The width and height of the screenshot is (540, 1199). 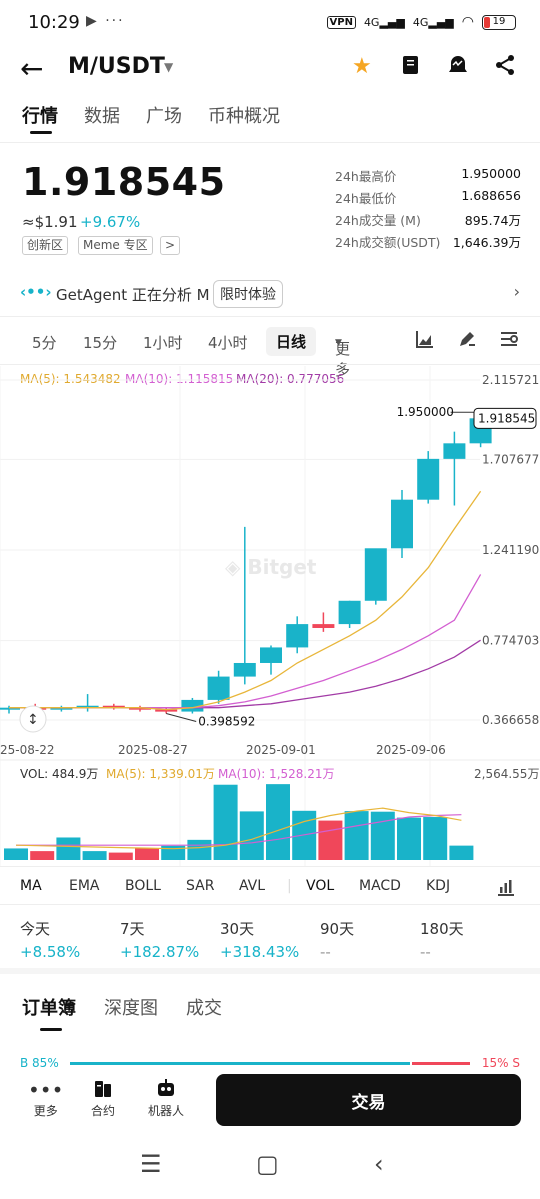 What do you see at coordinates (270, 971) in the screenshot?
I see `section-gap` at bounding box center [270, 971].